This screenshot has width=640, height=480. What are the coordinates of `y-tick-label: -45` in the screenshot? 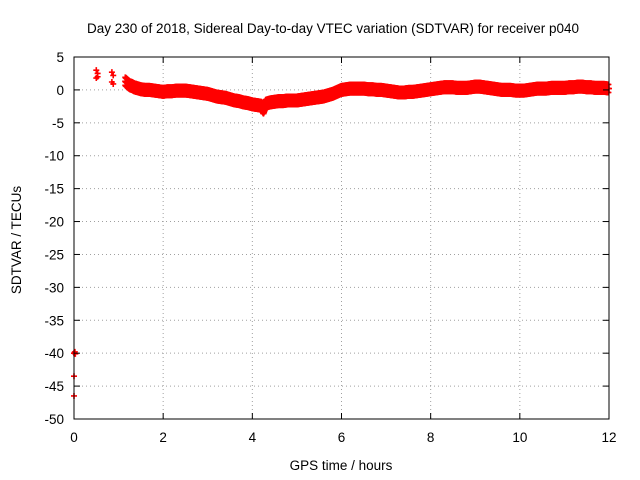 It's located at (54, 386).